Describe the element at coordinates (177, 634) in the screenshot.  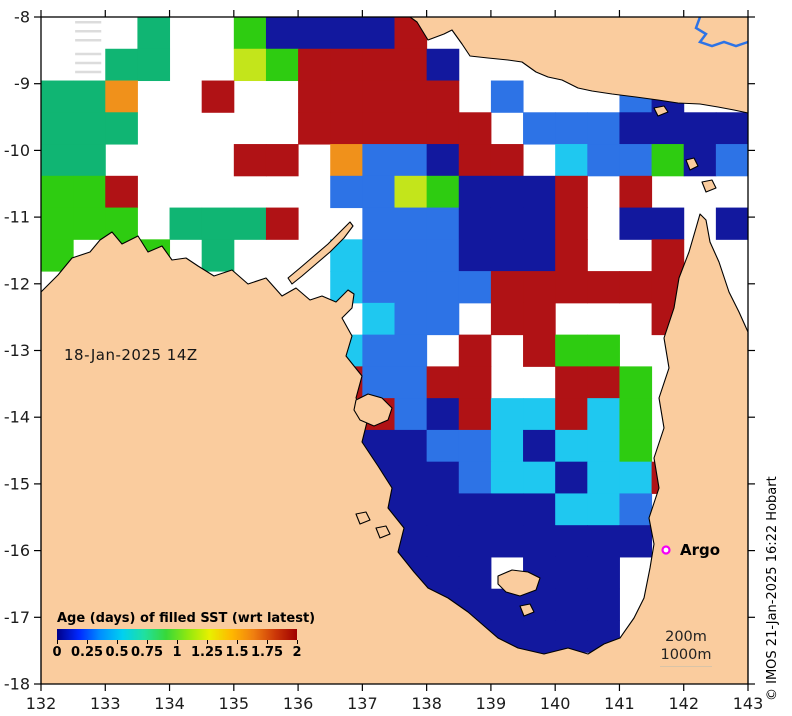
I see `legend-colorbar` at that location.